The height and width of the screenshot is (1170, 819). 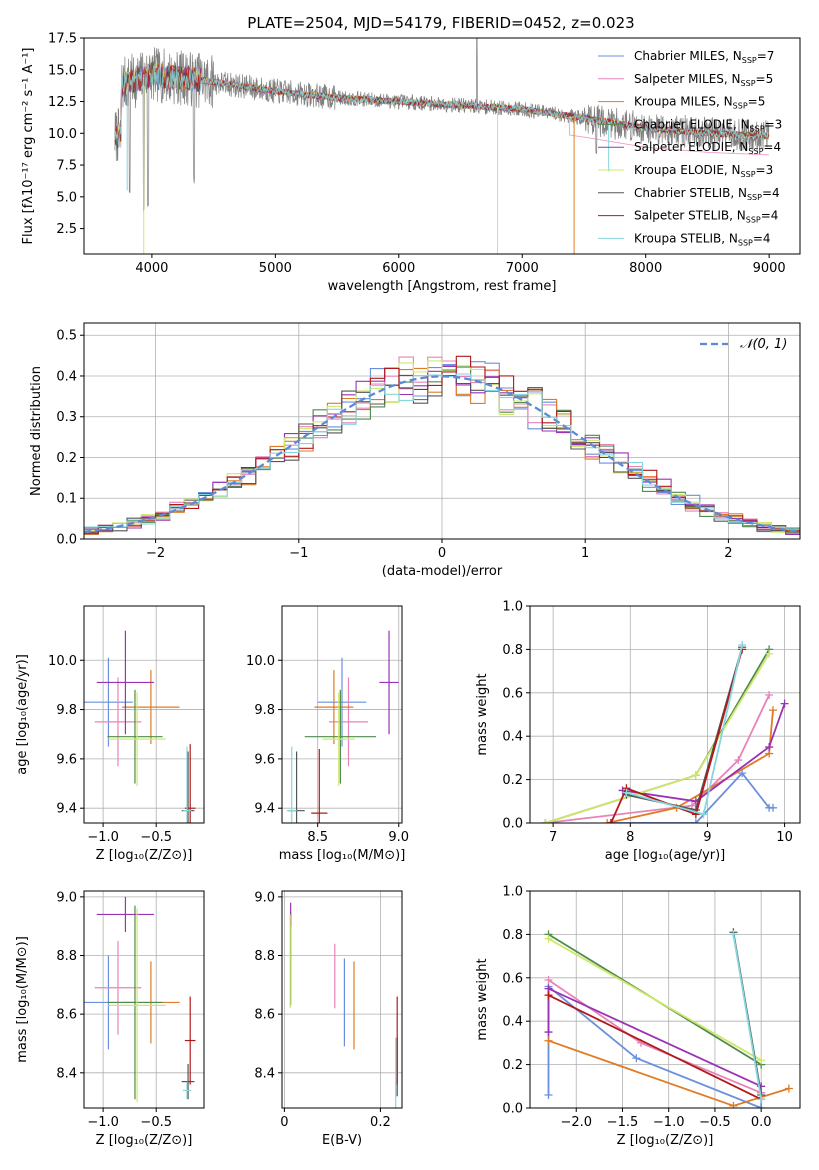 What do you see at coordinates (155, 553) in the screenshot?
I see `tick-label-x: −2` at bounding box center [155, 553].